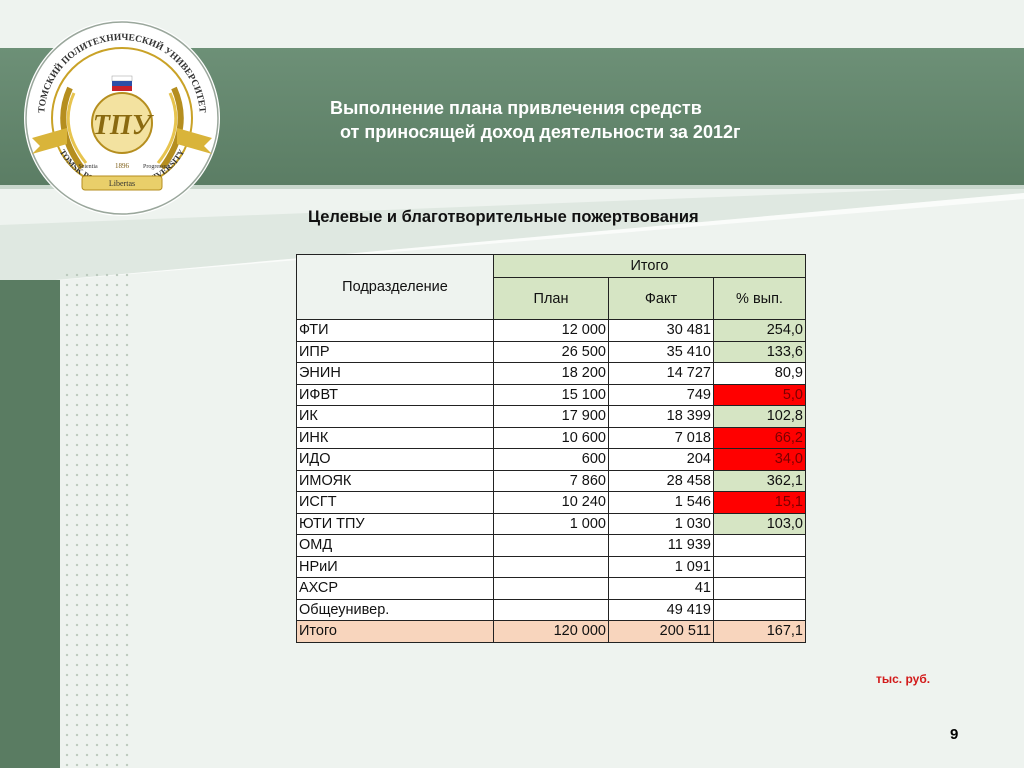 The width and height of the screenshot is (1024, 768). I want to click on cell-pct: 362,1, so click(759, 480).